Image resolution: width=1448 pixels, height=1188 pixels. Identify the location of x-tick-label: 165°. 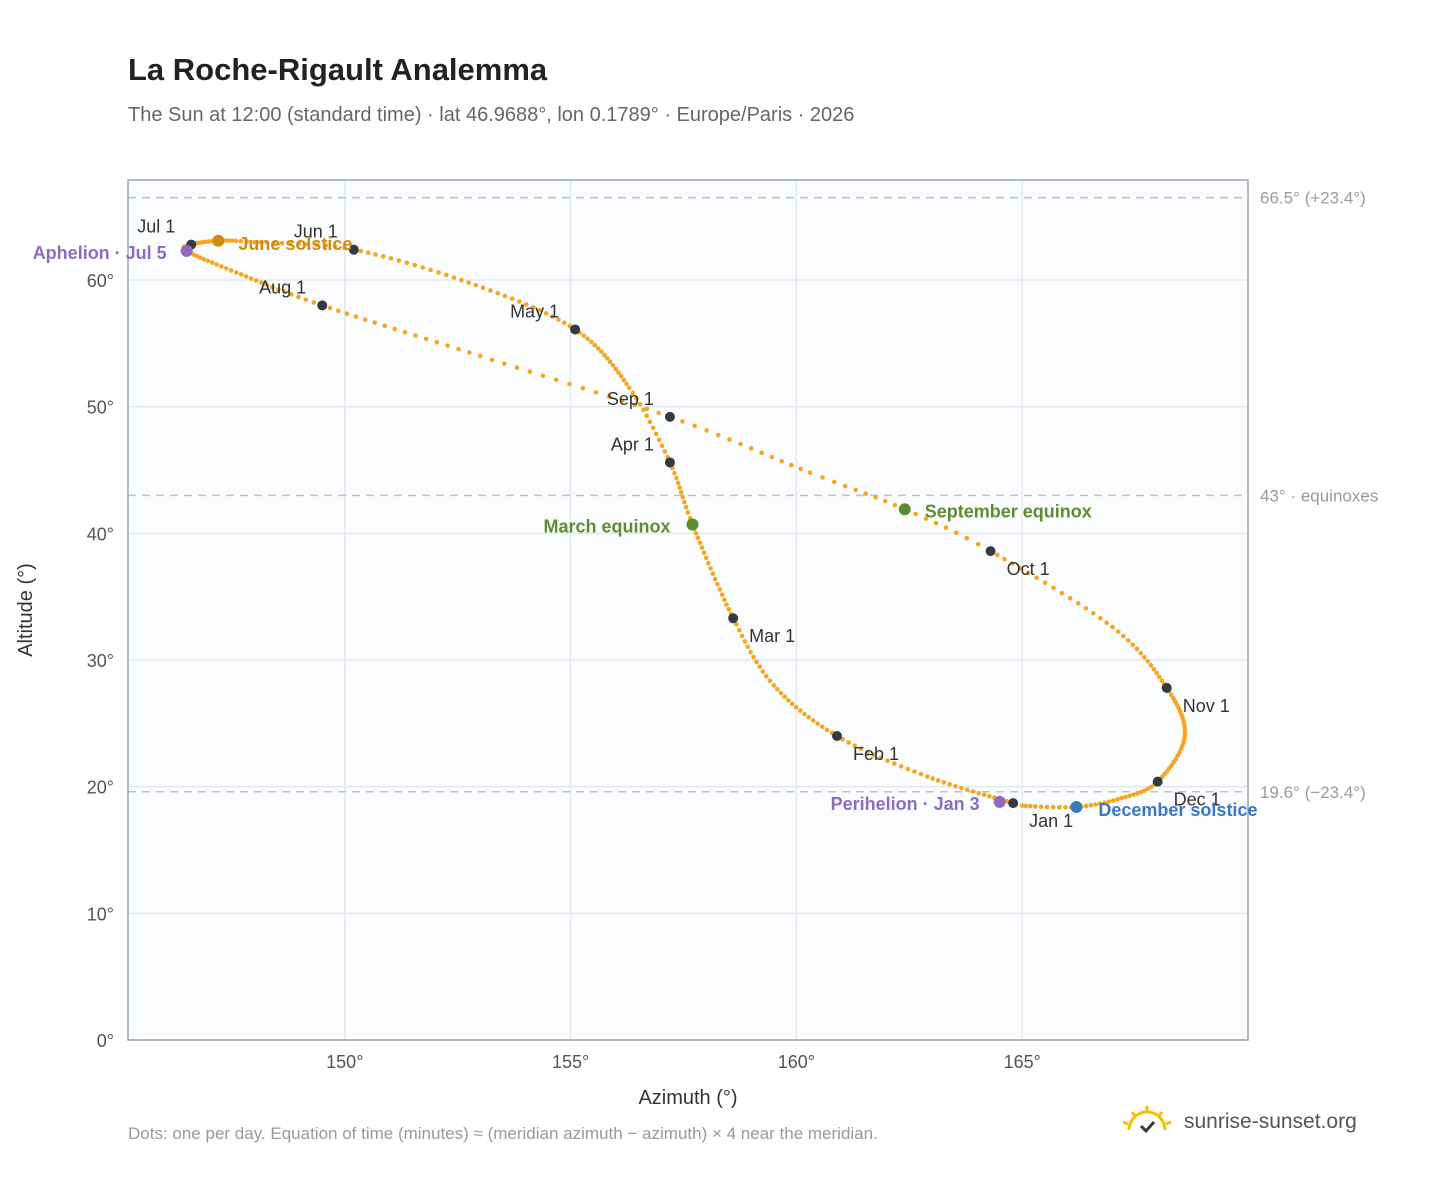
(1022, 1062).